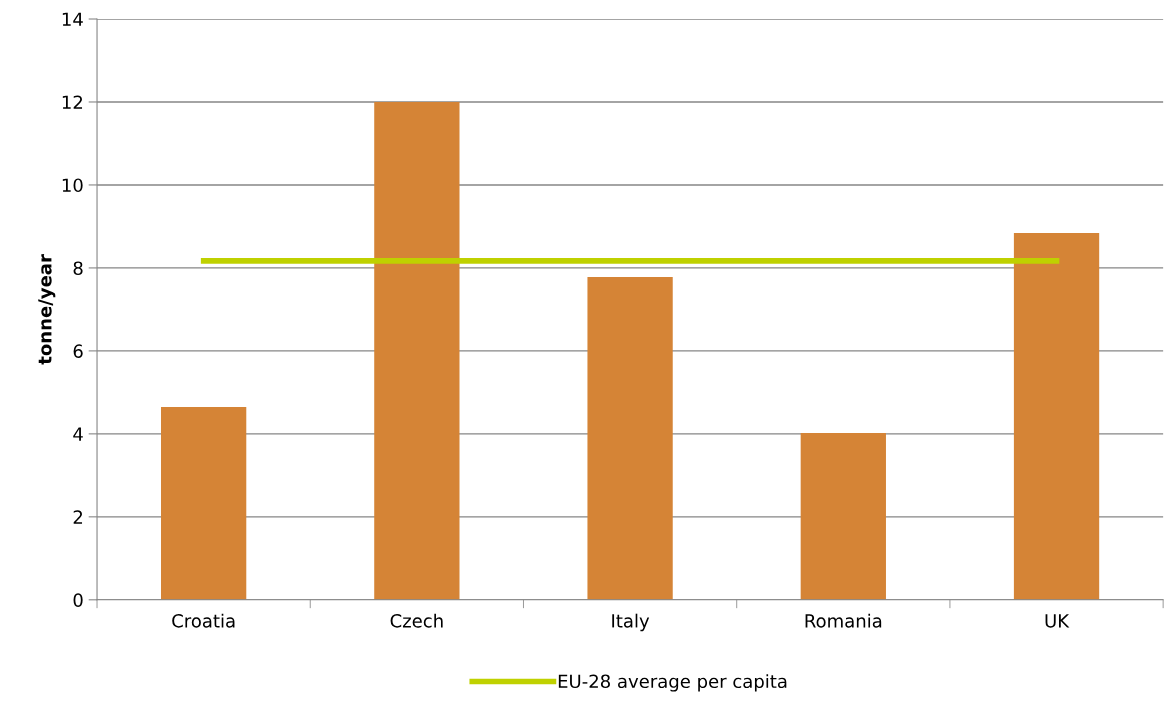 The image size is (1169, 704). I want to click on x-tick-label: Italy, so click(631, 622).